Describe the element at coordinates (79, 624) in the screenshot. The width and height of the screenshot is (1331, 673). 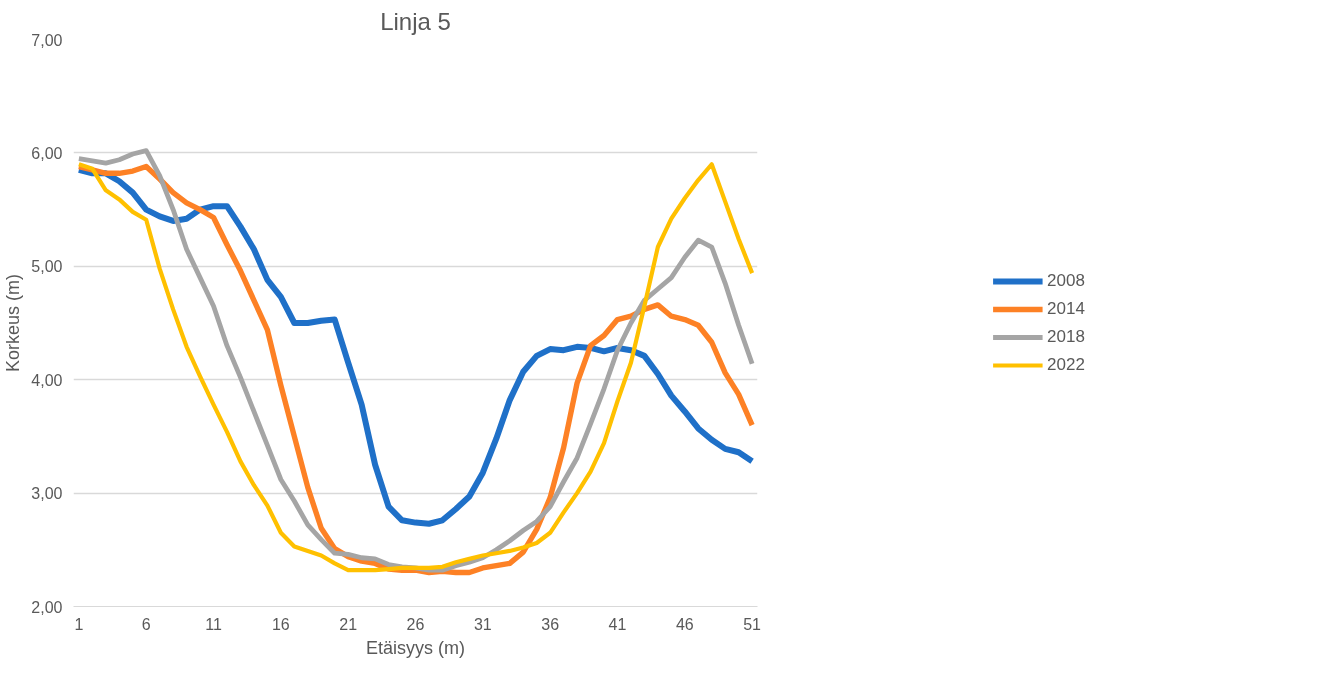
I see `x-tick-label: 1` at that location.